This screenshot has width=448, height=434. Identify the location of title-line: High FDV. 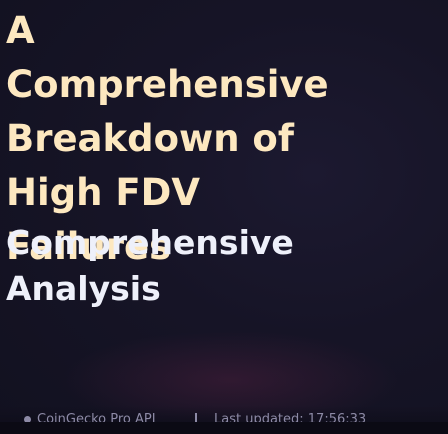
(103, 192).